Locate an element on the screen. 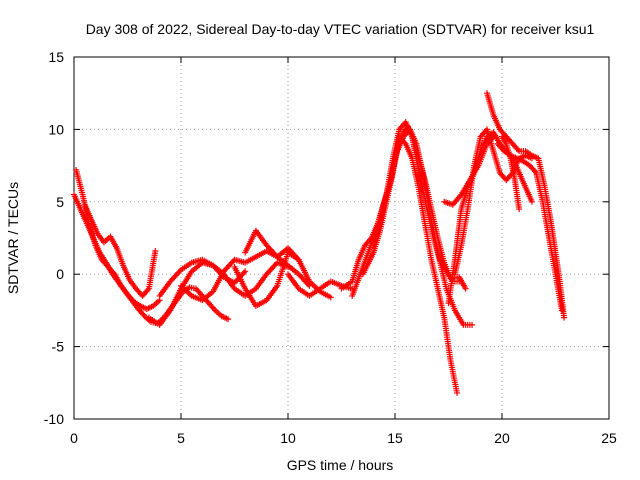 The image size is (640, 480). x-tick-label: 5 is located at coordinates (181, 438).